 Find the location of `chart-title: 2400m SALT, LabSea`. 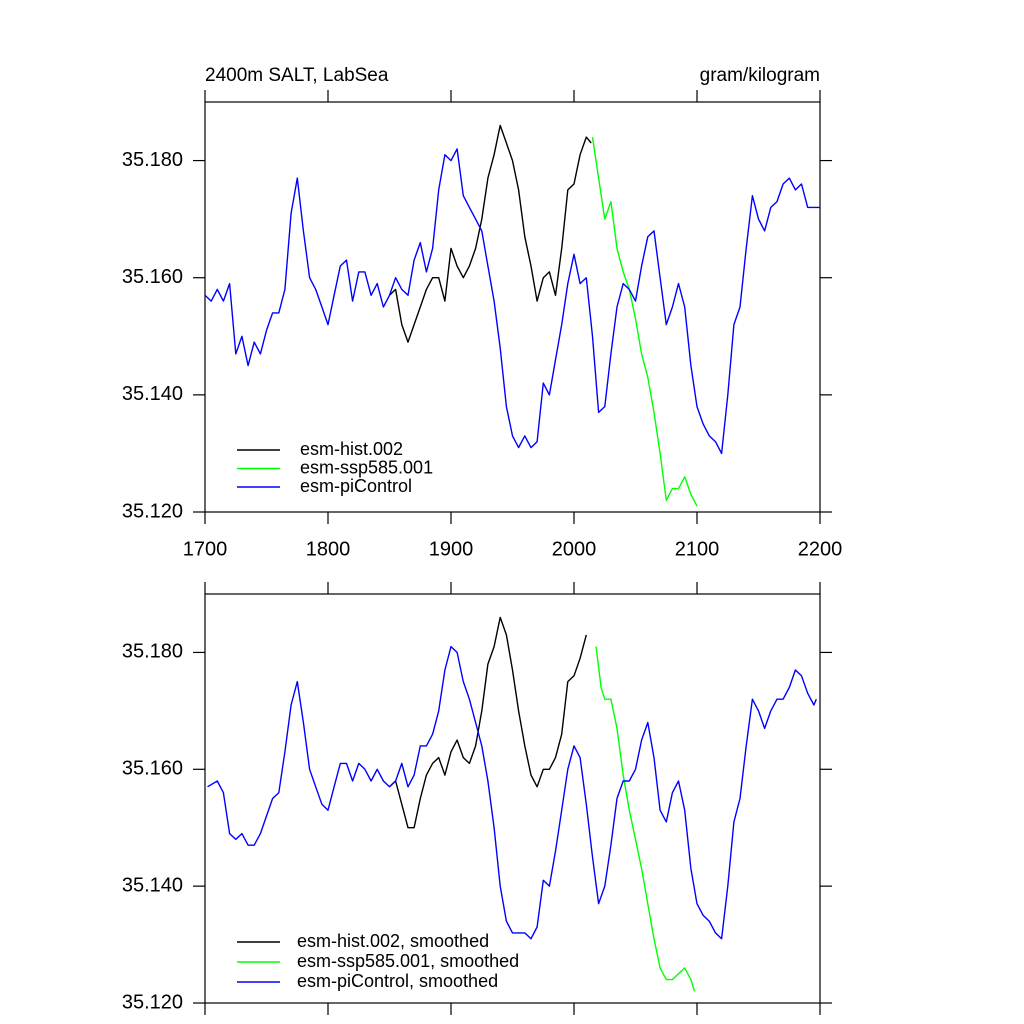

chart-title: 2400m SALT, LabSea is located at coordinates (297, 75).